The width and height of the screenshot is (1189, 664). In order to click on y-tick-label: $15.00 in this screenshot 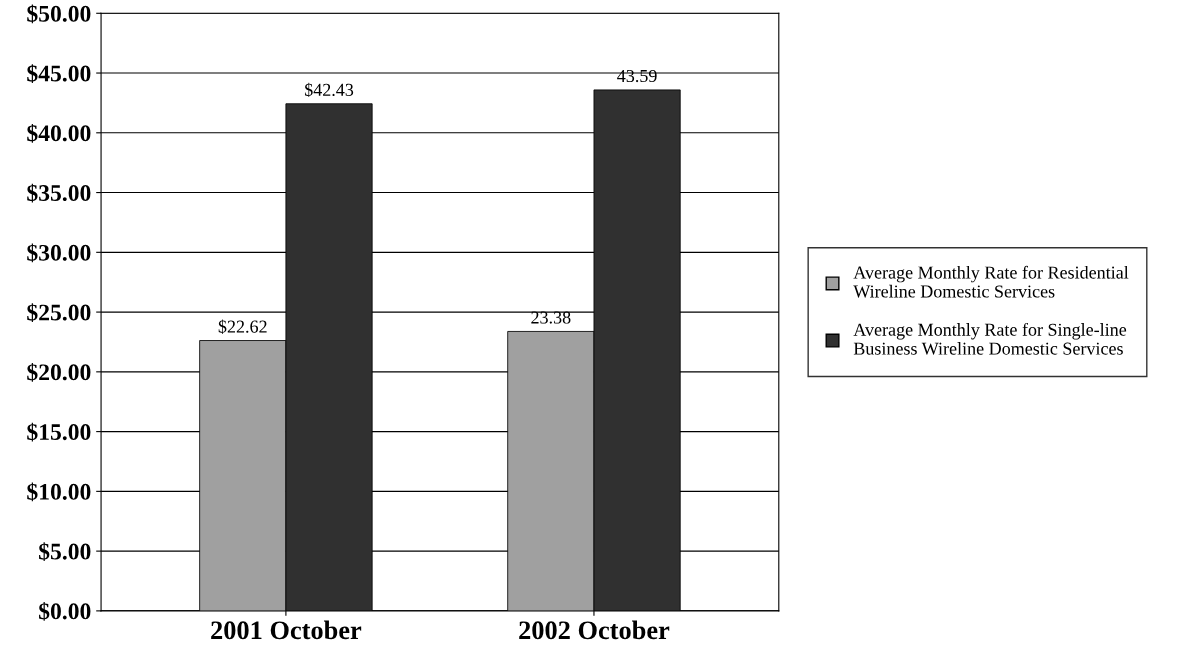, I will do `click(59, 432)`.